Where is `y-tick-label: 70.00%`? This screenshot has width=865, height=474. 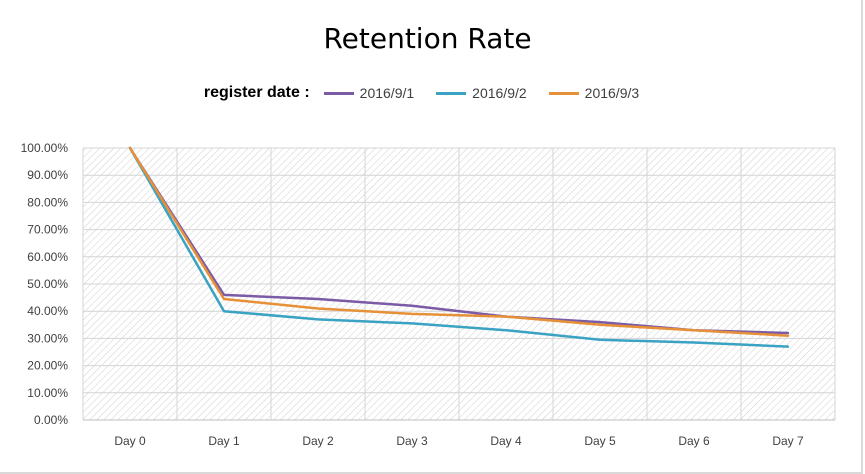
y-tick-label: 70.00% is located at coordinates (47, 230).